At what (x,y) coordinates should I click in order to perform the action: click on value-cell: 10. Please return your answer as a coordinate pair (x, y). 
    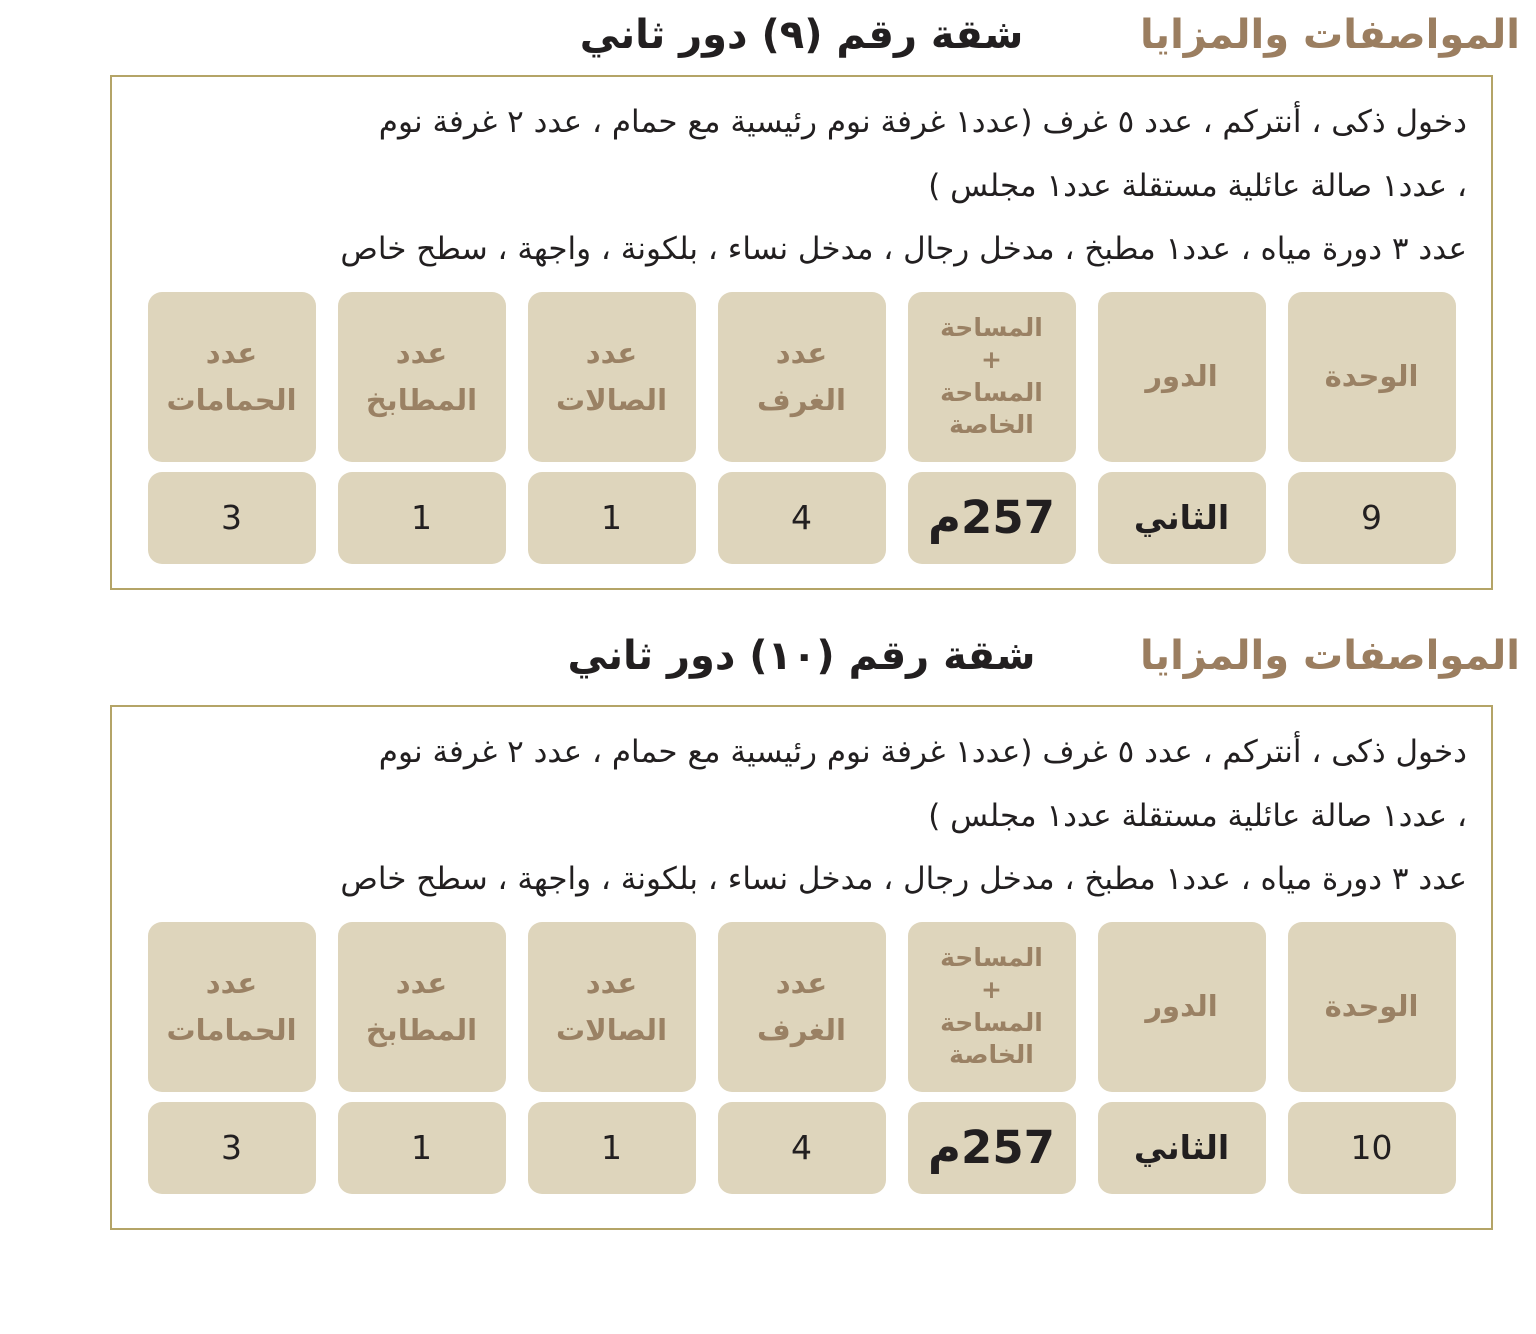
    Looking at the image, I should click on (1371, 1147).